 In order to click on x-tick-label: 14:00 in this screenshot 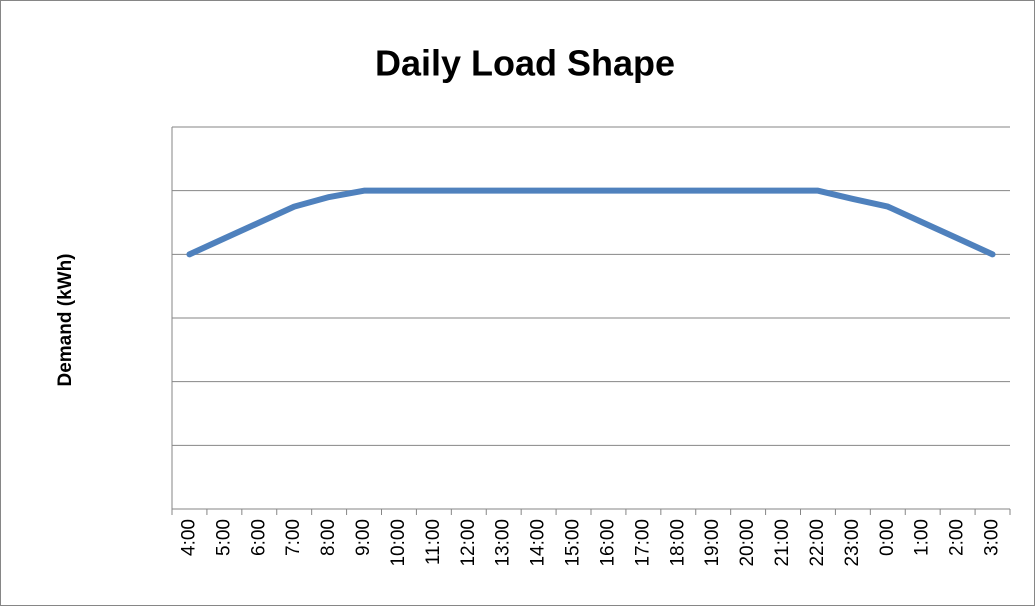, I will do `click(538, 543)`.